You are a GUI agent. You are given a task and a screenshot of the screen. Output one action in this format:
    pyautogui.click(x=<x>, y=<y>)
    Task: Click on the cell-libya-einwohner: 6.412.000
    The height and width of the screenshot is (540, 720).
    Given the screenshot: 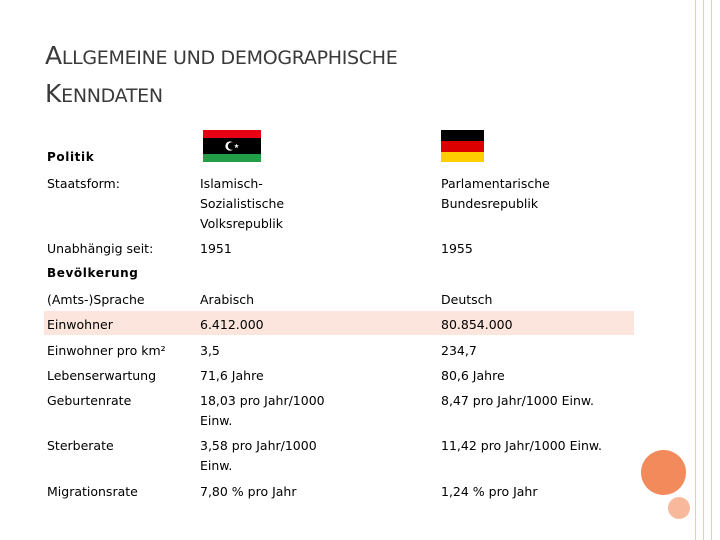 What is the action you would take?
    pyautogui.click(x=232, y=324)
    